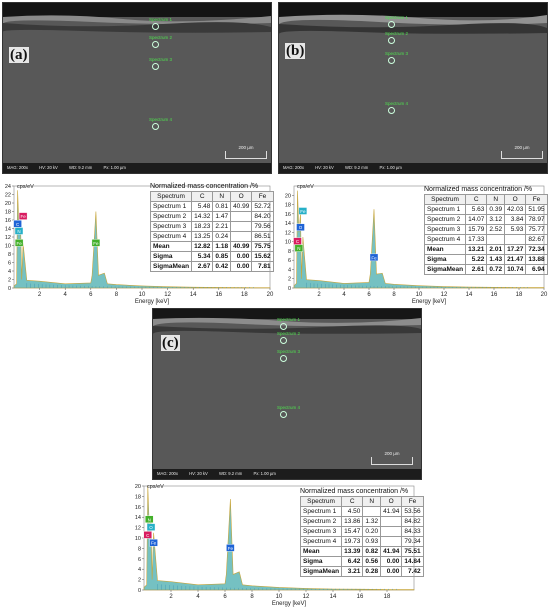 The width and height of the screenshot is (550, 611). I want to click on value-cell: 84.33, so click(412, 531).